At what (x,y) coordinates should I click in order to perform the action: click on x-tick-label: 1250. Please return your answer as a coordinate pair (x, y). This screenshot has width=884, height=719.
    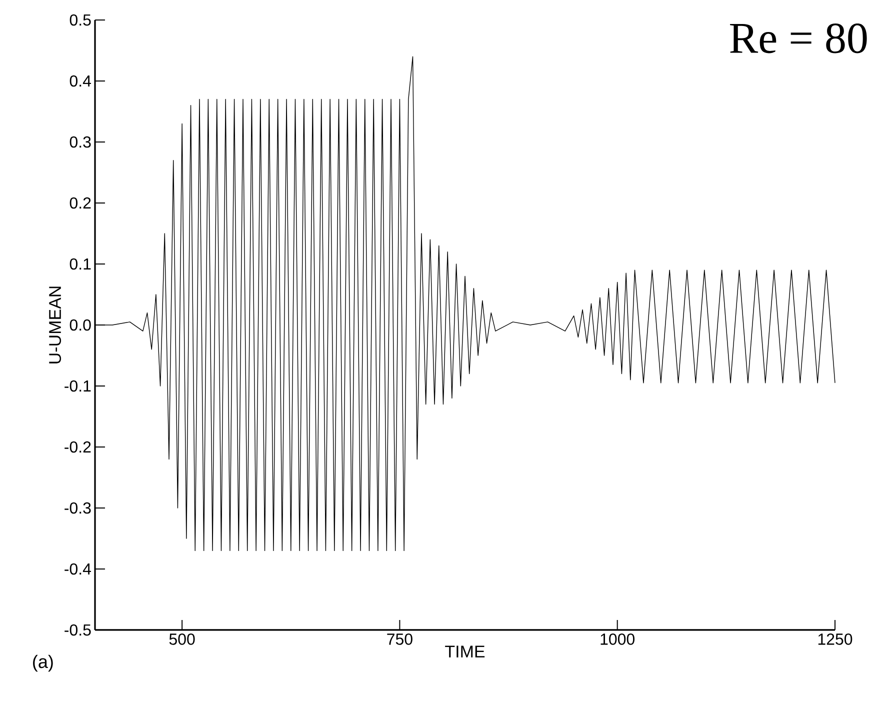
    Looking at the image, I should click on (835, 639).